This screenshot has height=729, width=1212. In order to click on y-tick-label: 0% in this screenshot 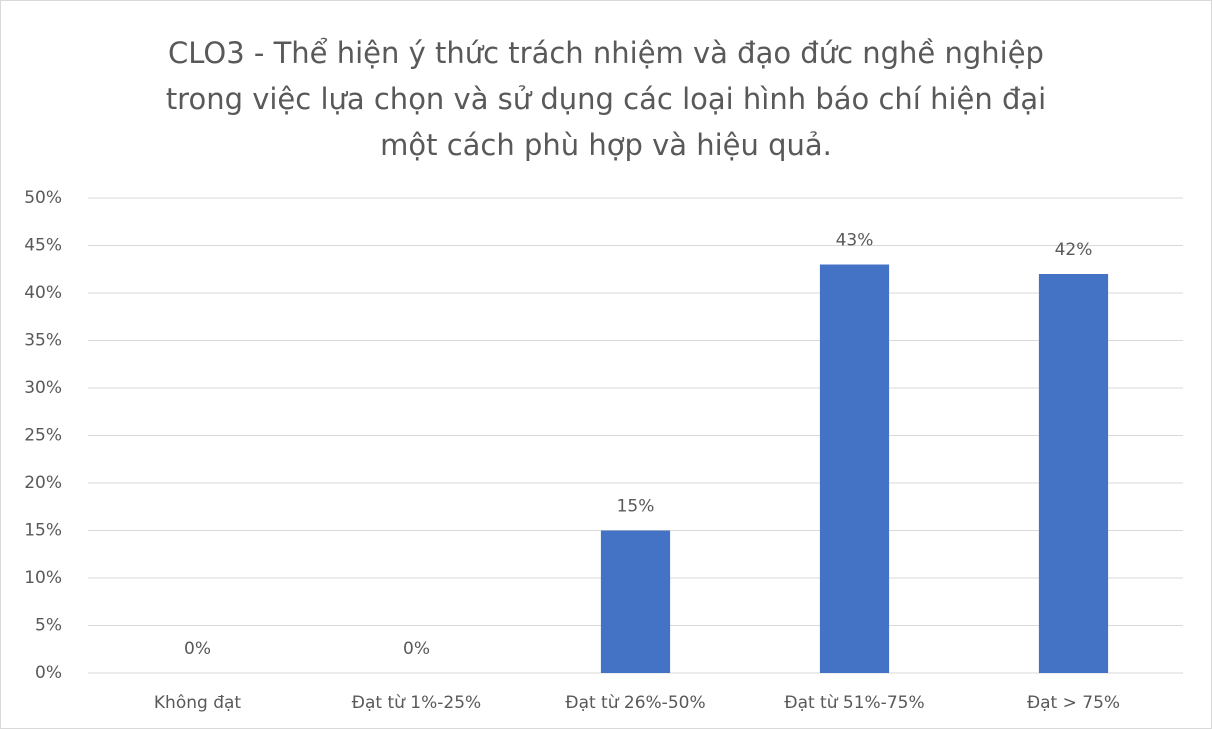, I will do `click(48, 673)`.